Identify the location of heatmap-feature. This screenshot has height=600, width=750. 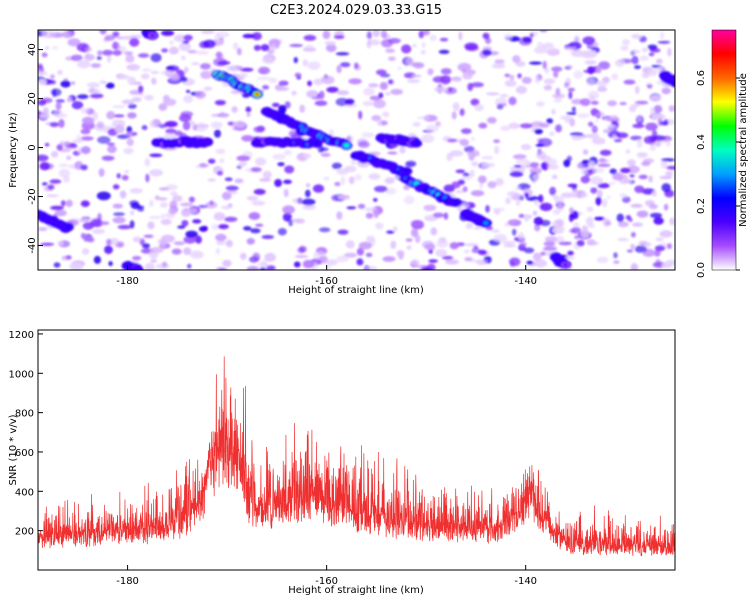
(152, 35).